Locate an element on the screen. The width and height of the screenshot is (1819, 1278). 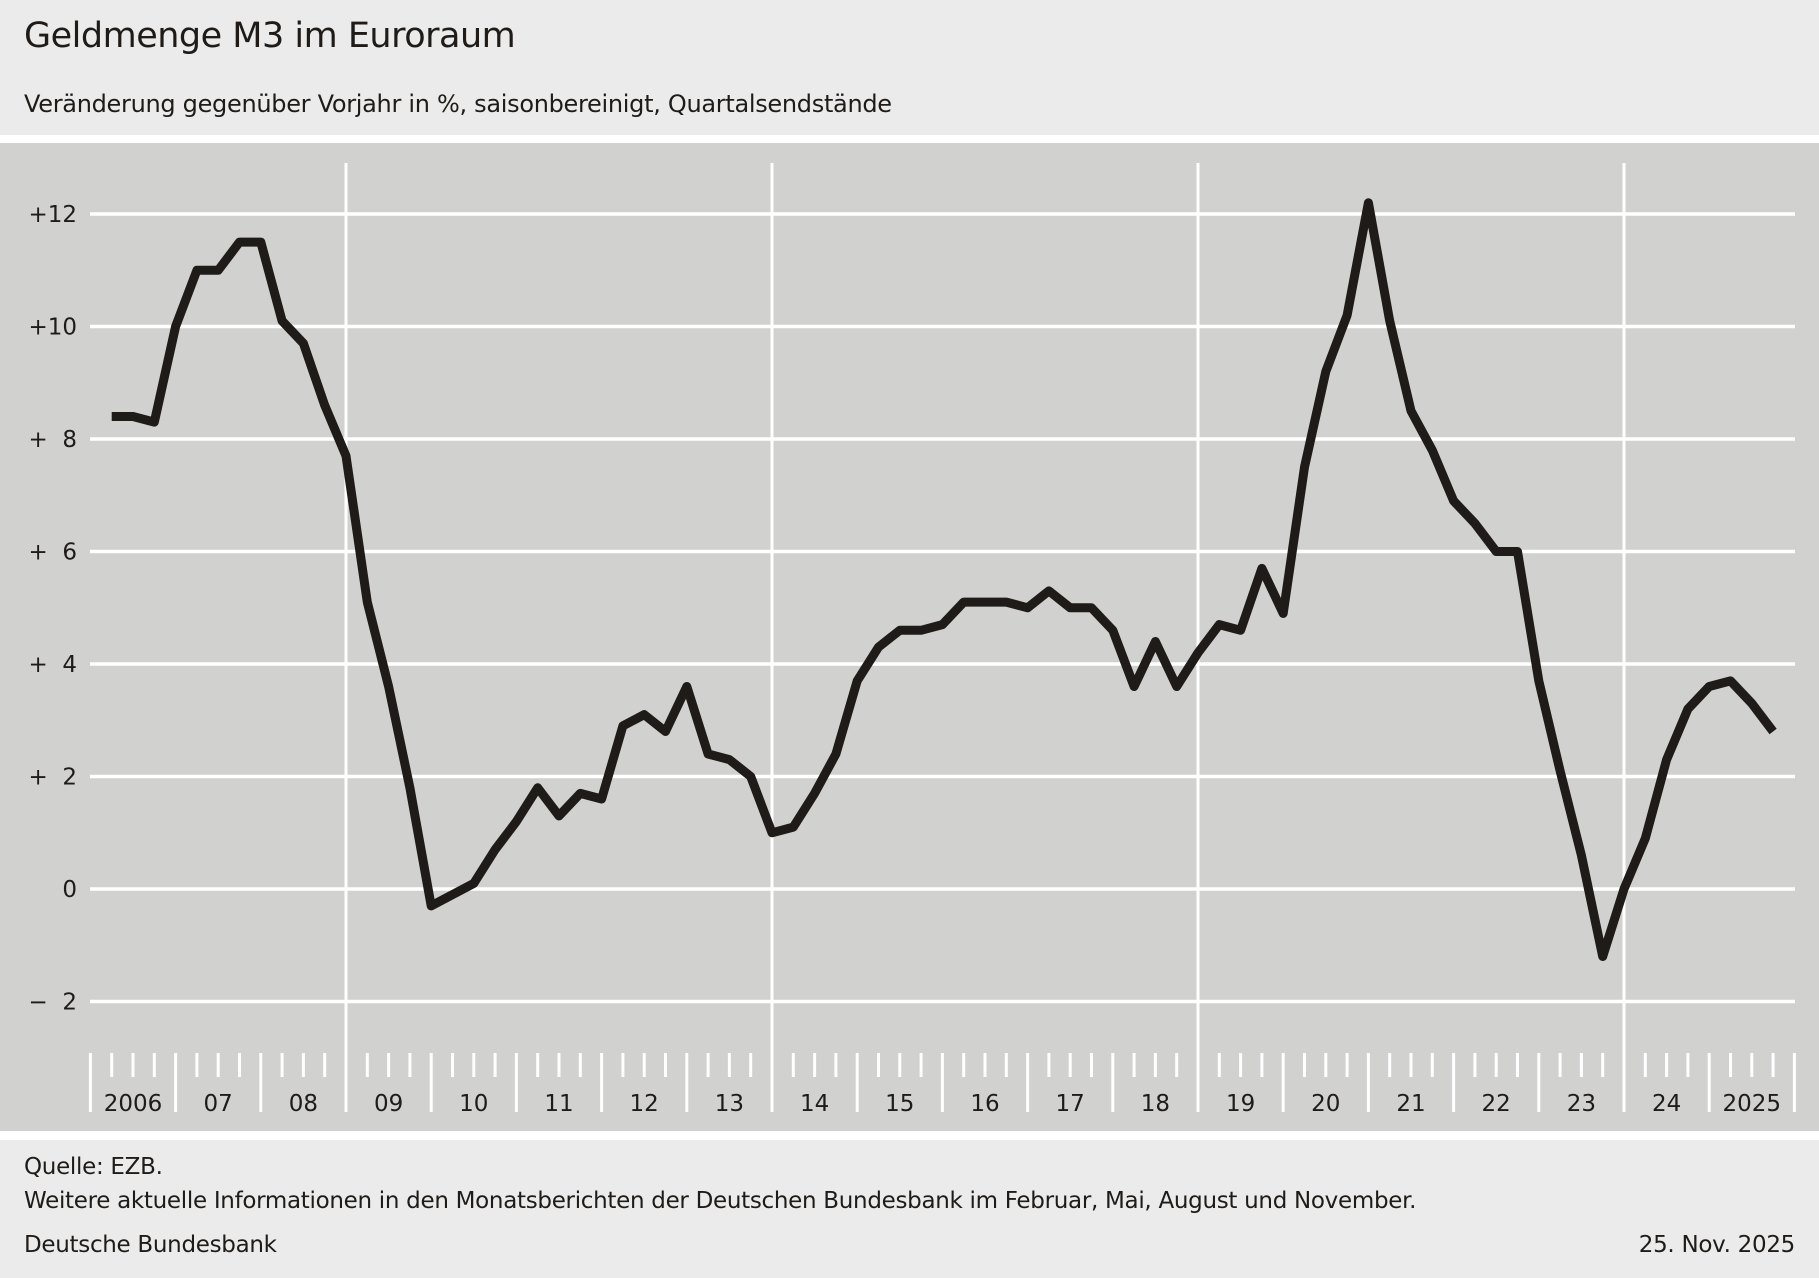
y-tick-label: − 2 is located at coordinates (52, 1003).